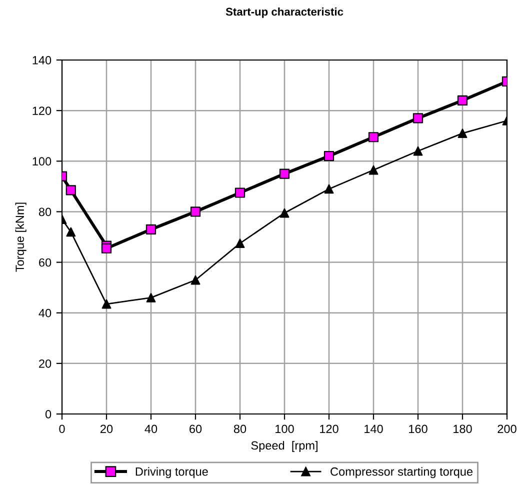  What do you see at coordinates (240, 429) in the screenshot?
I see `x-tick-label: 80` at bounding box center [240, 429].